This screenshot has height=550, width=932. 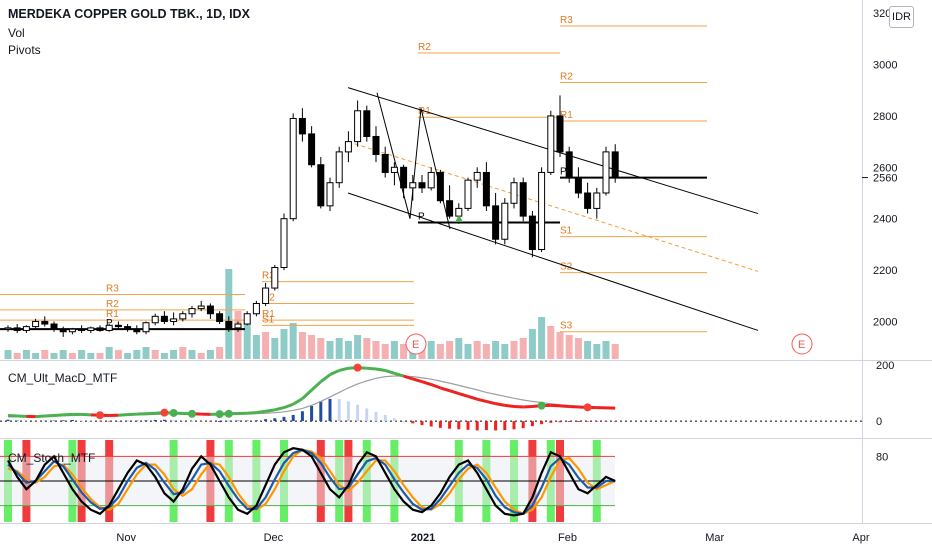 I want to click on pivot-label: S3, so click(x=566, y=326).